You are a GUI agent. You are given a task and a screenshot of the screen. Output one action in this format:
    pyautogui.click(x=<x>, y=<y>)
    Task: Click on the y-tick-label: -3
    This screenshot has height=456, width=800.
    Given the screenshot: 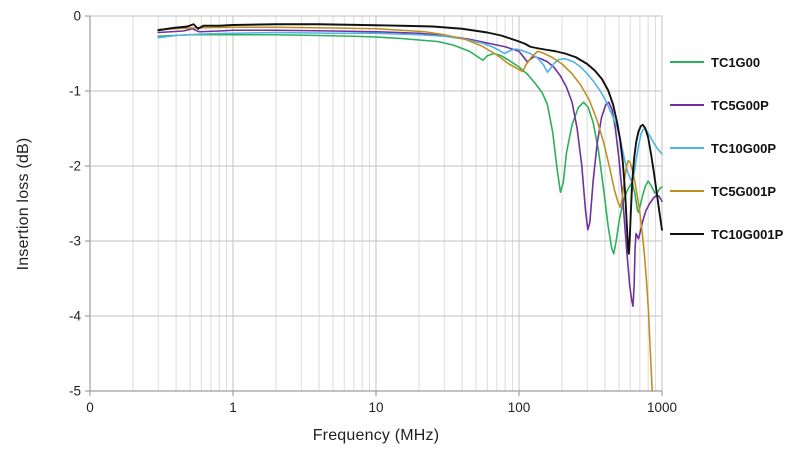 What is the action you would take?
    pyautogui.click(x=75, y=241)
    